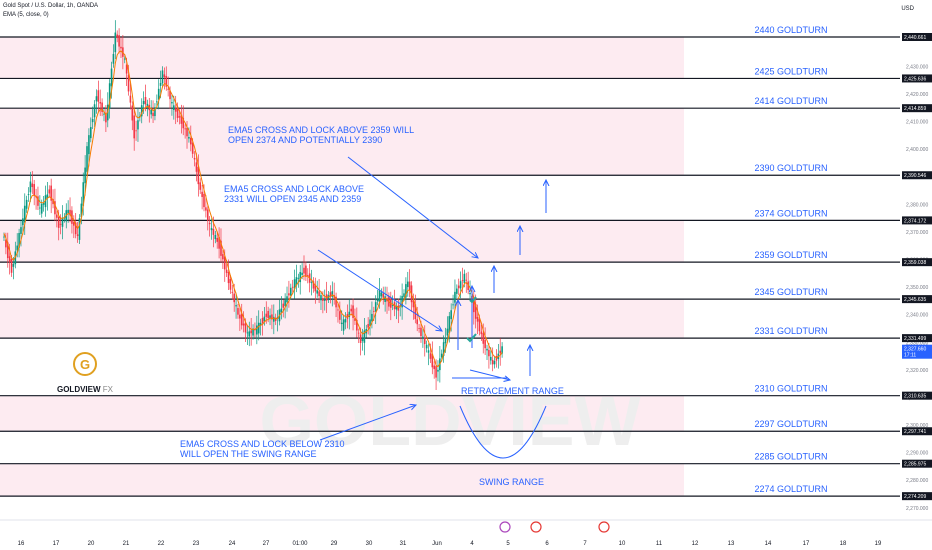  I want to click on y-tick-label: 2,410.000, so click(917, 123).